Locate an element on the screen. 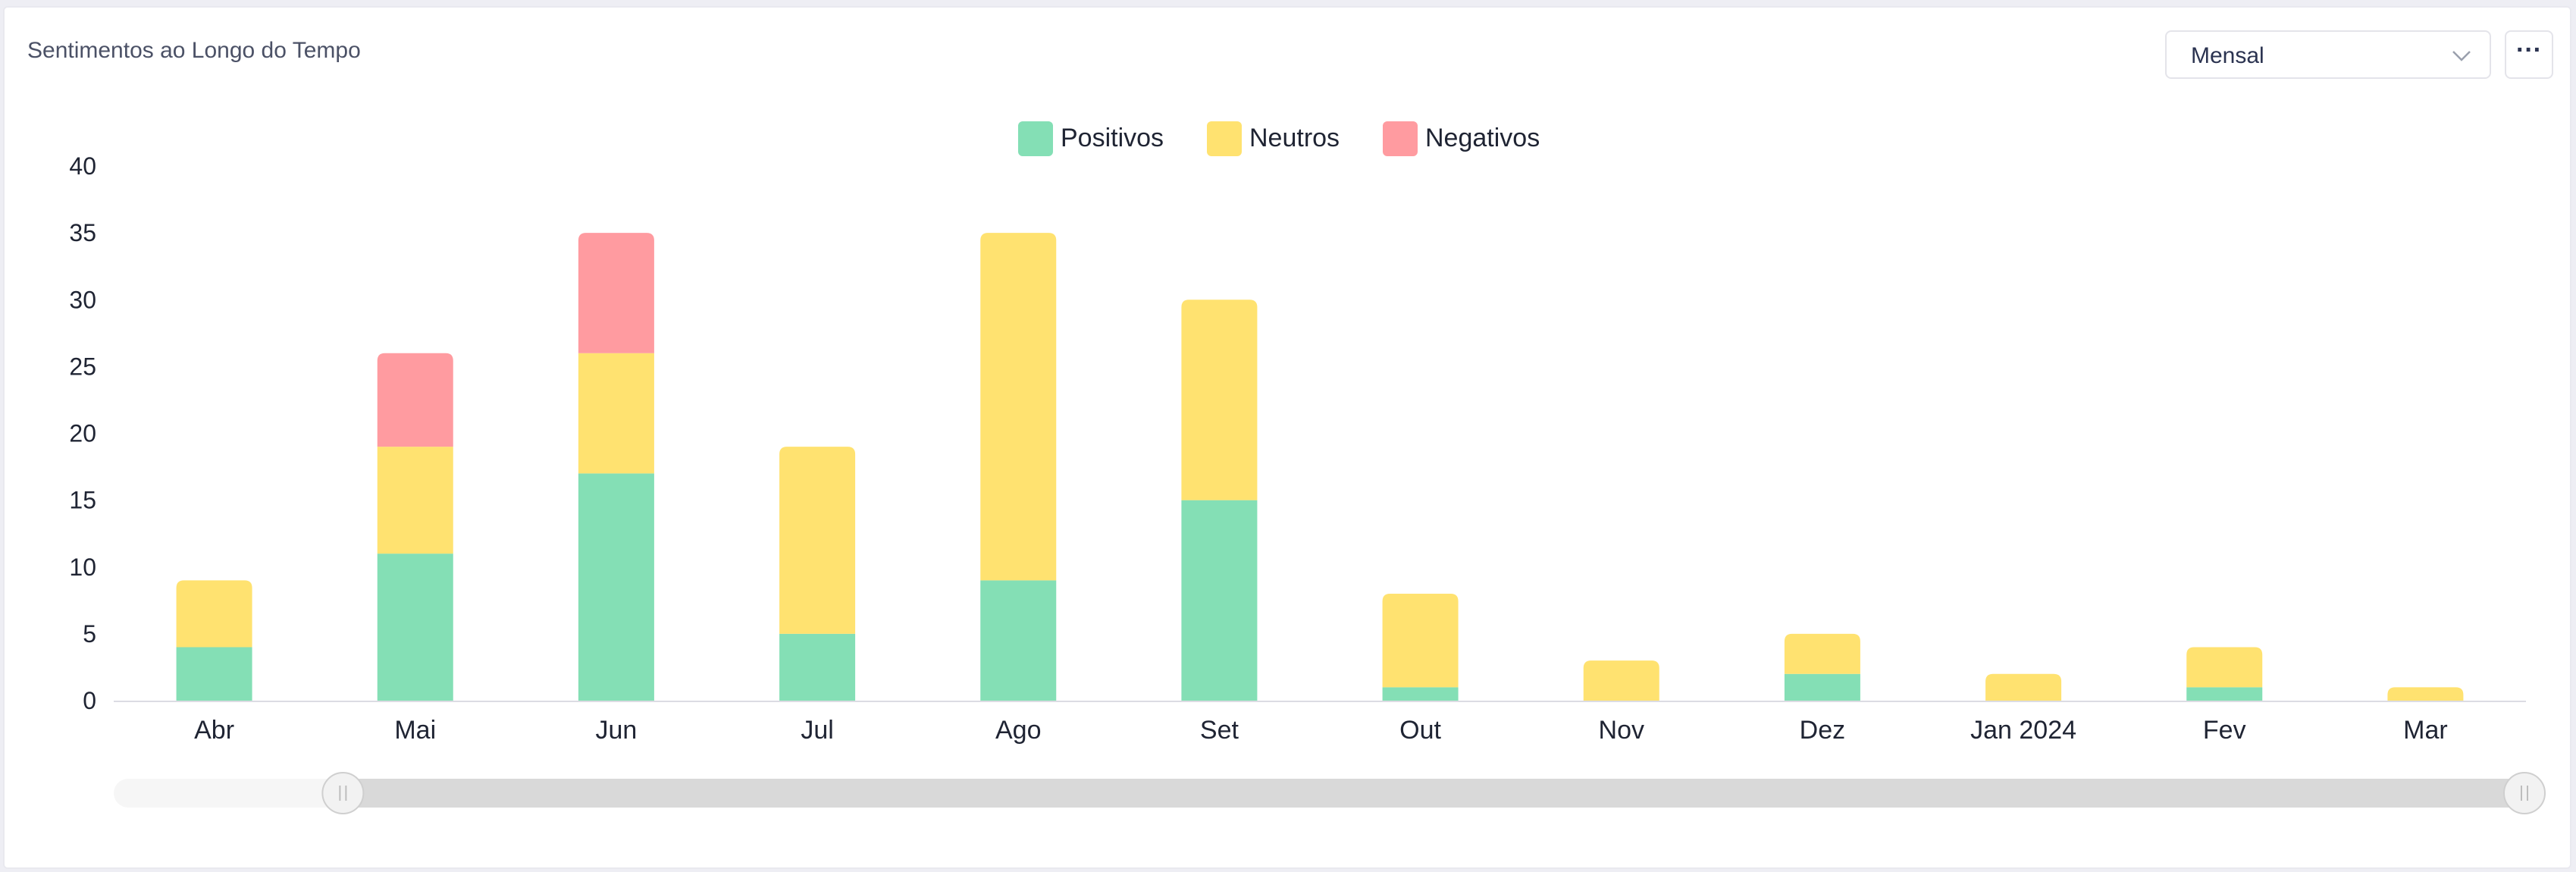  chevron-down-icon is located at coordinates (2462, 57).